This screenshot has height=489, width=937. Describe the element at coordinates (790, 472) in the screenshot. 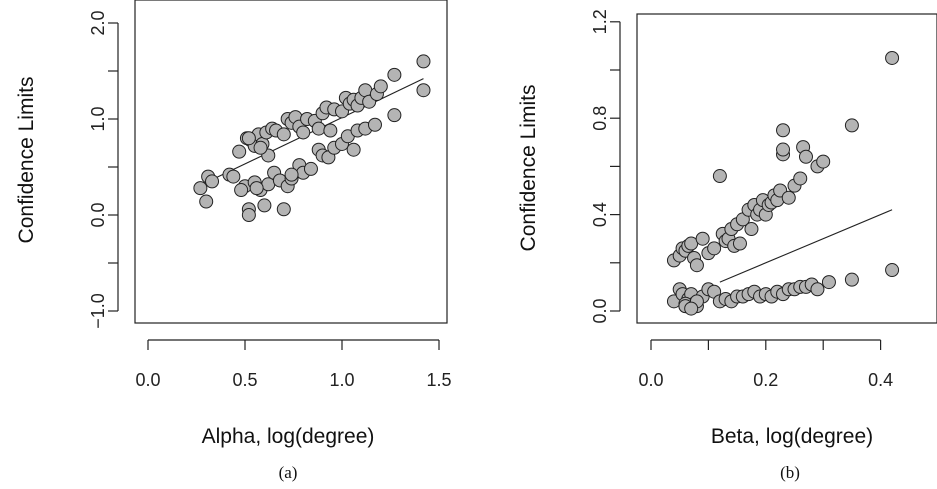

I see `panel-caption-b: (b)` at that location.